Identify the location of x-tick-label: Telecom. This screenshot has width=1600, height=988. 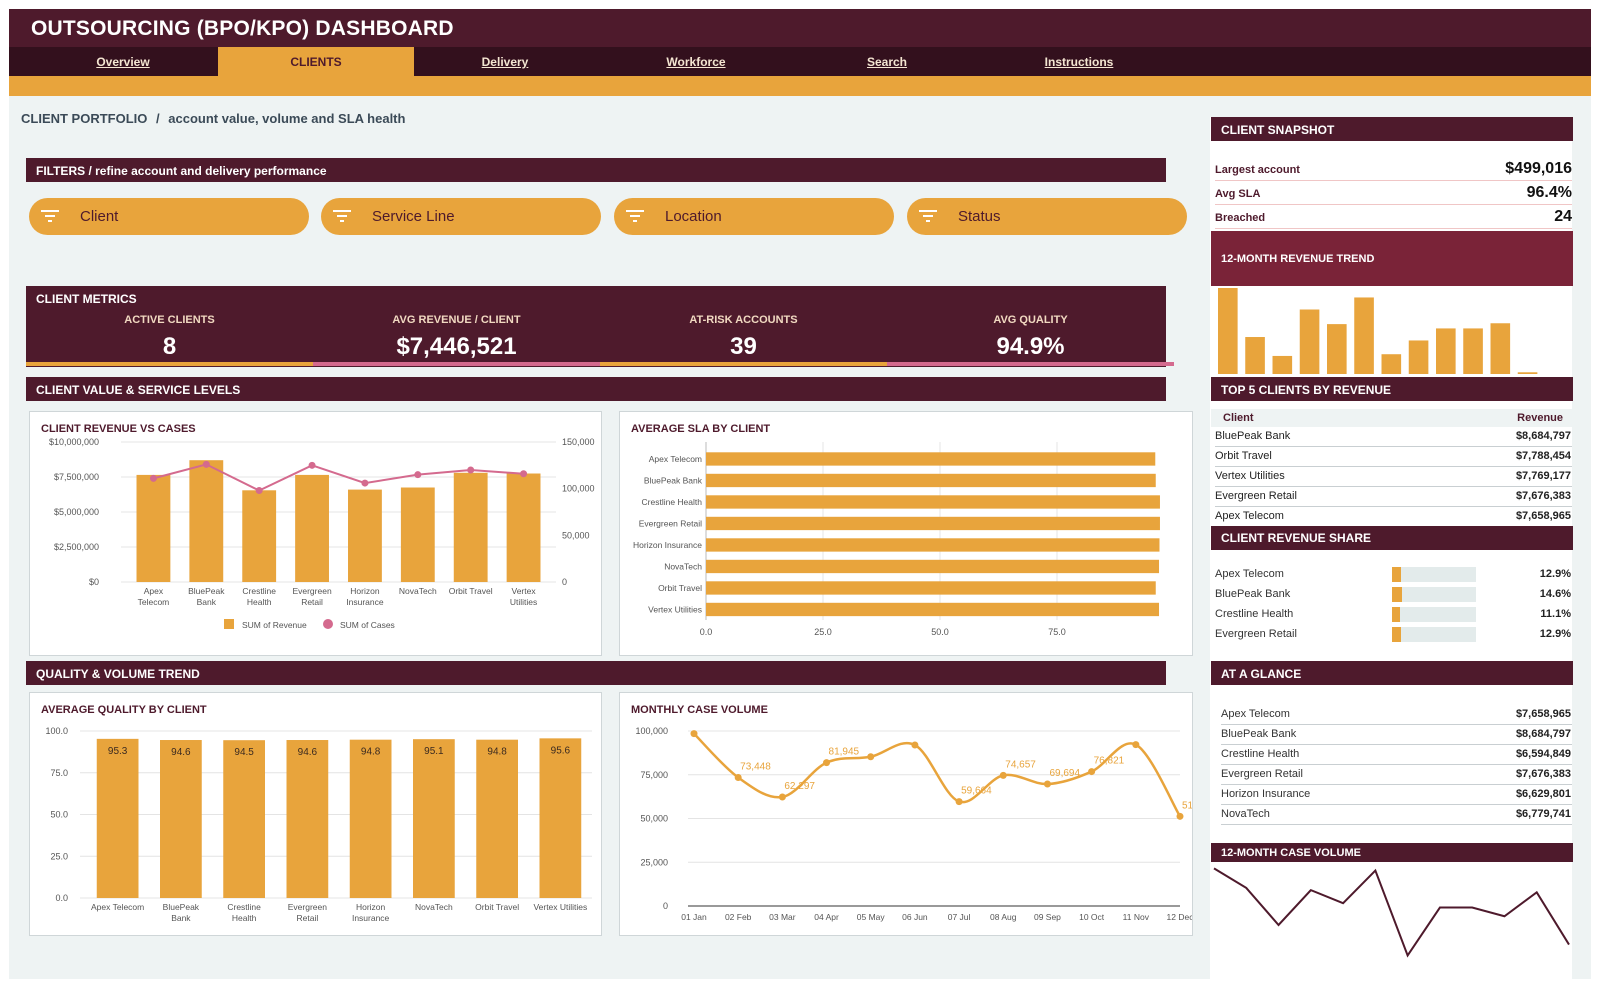
(154, 602).